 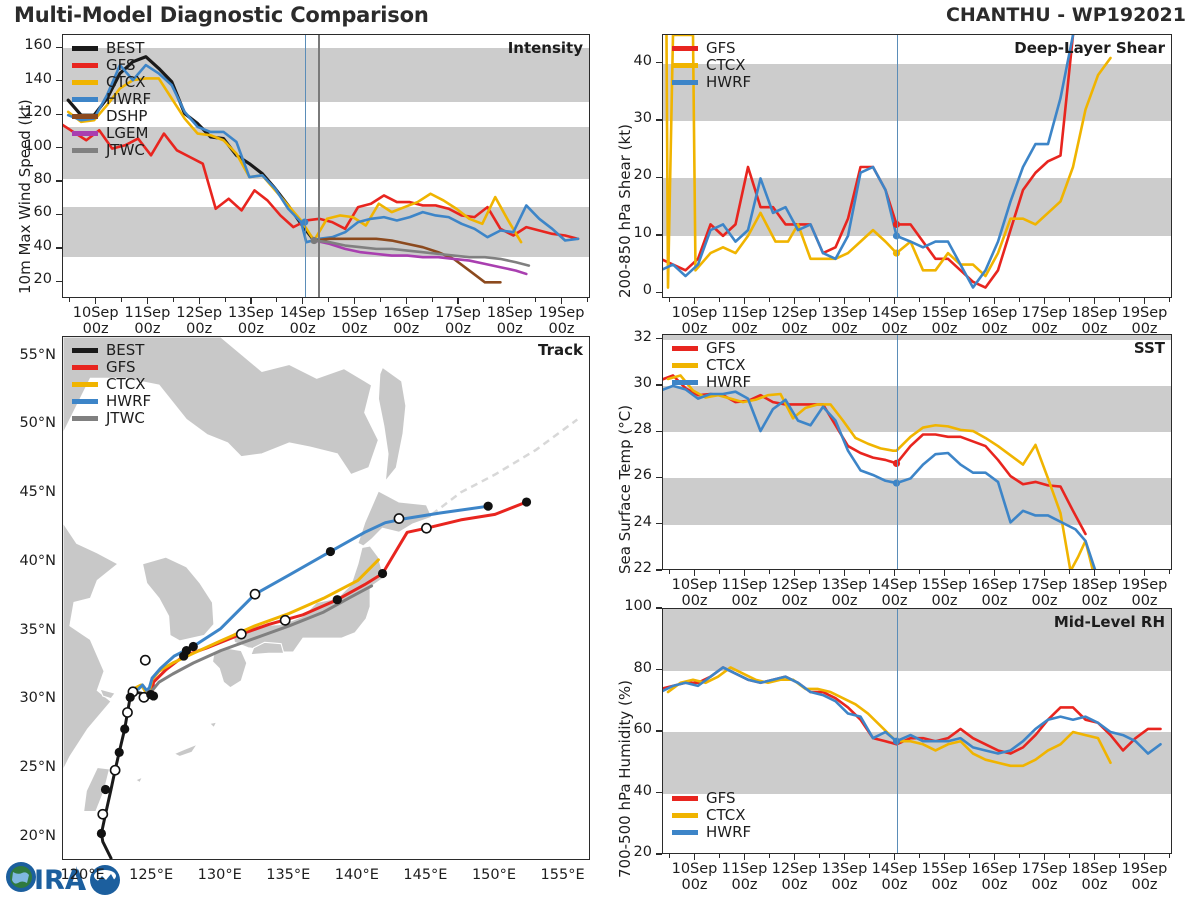 I want to click on track-line-jtwc, so click(x=258, y=639).